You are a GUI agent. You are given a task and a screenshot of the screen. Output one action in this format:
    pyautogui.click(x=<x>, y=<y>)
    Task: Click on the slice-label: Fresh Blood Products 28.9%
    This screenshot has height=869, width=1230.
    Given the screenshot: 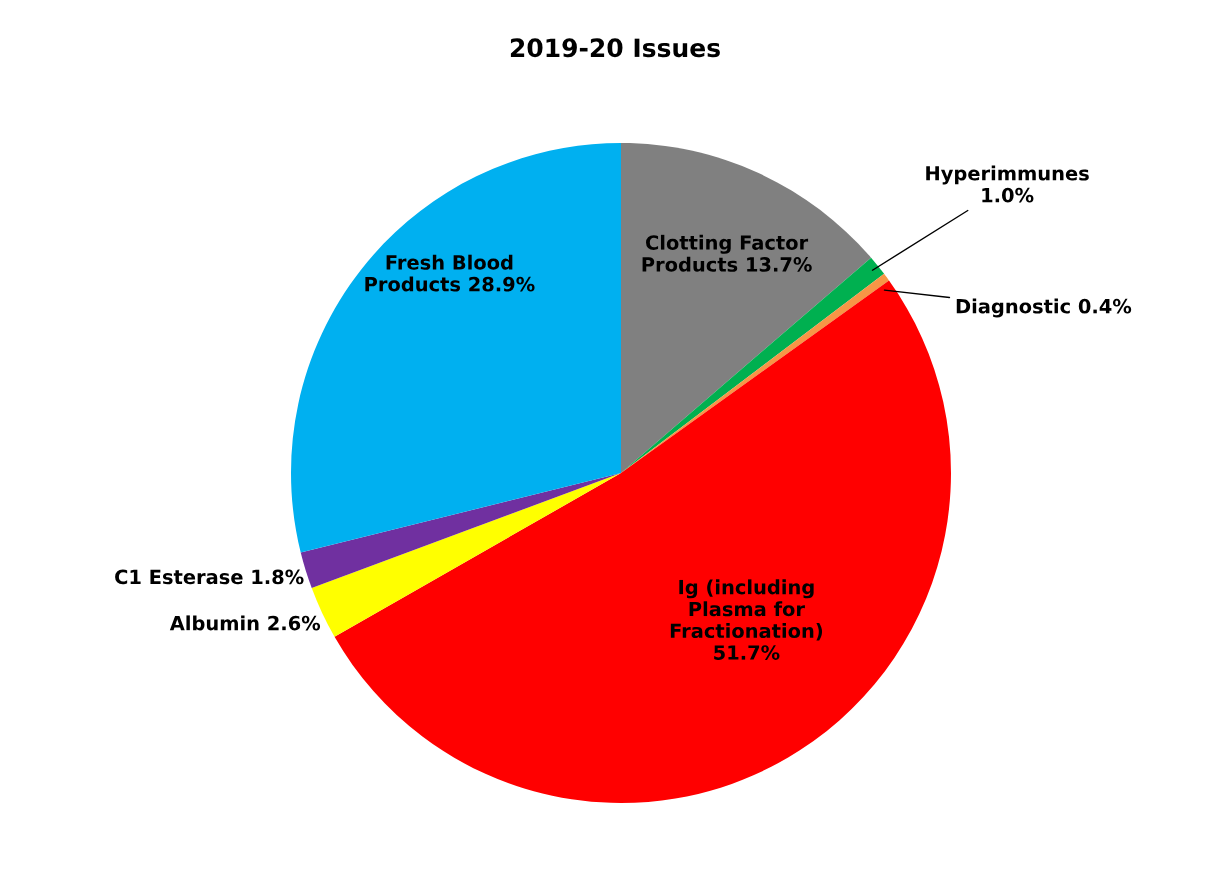 What is the action you would take?
    pyautogui.click(x=450, y=273)
    